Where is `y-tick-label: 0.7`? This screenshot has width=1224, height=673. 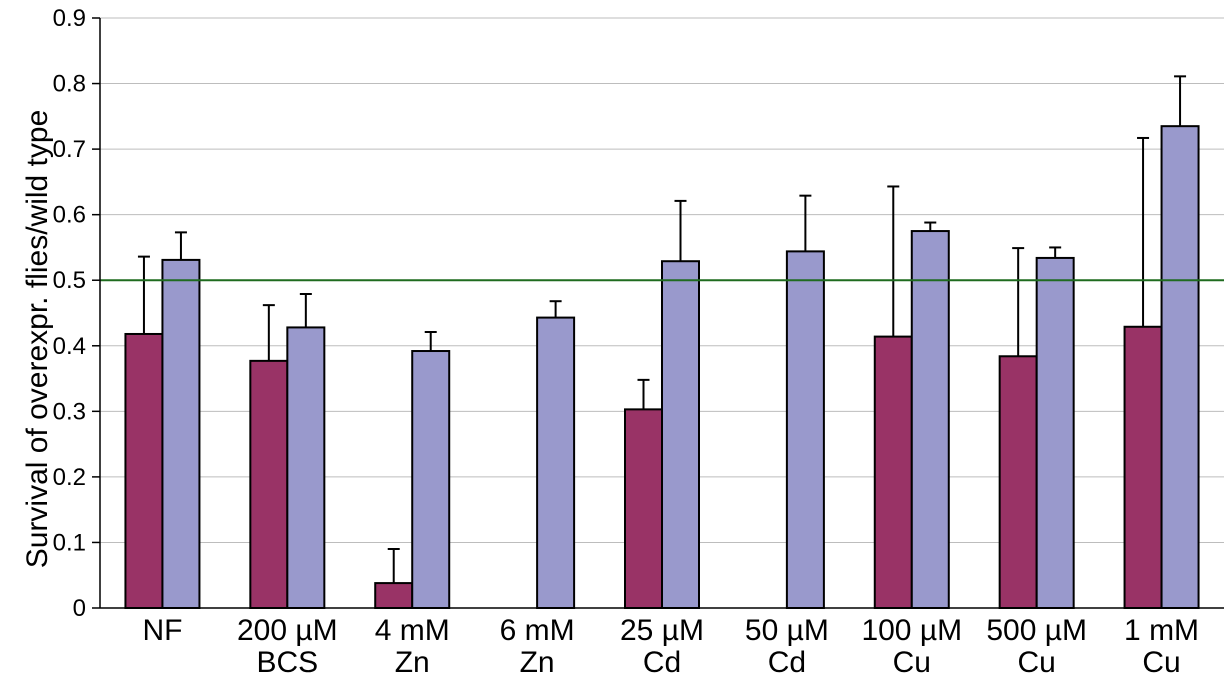 y-tick-label: 0.7 is located at coordinates (69, 149).